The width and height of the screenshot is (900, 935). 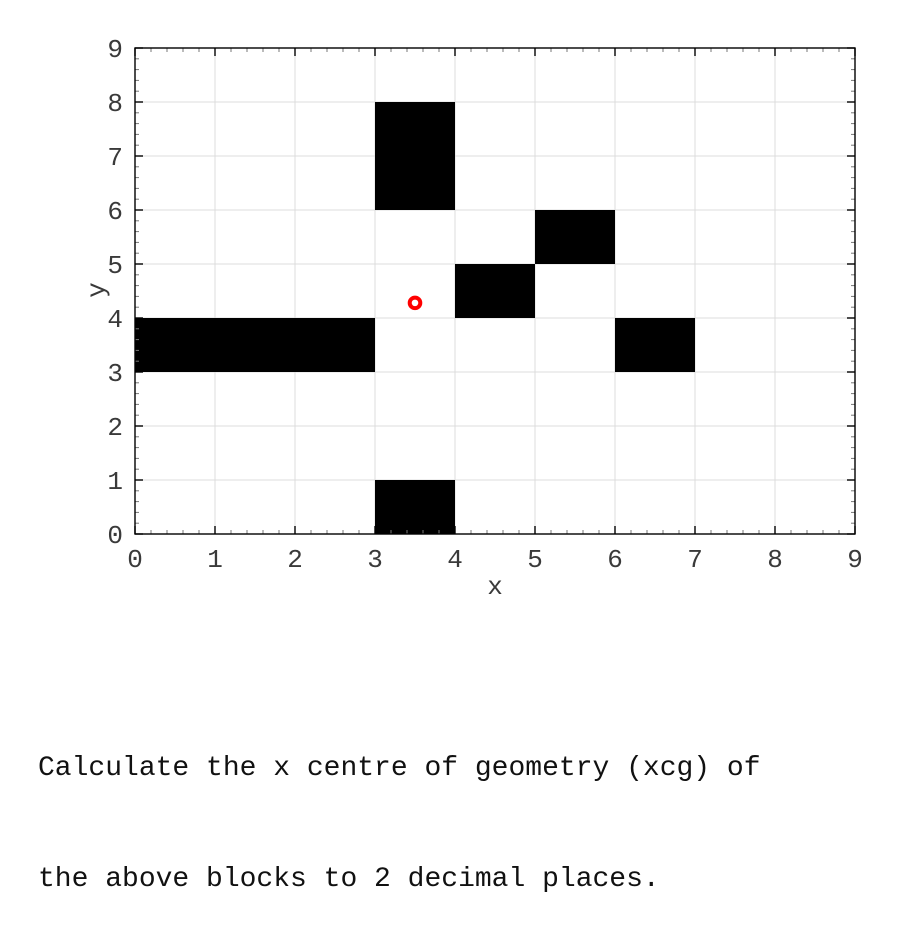 What do you see at coordinates (135, 560) in the screenshot?
I see `x-tick-label: 0` at bounding box center [135, 560].